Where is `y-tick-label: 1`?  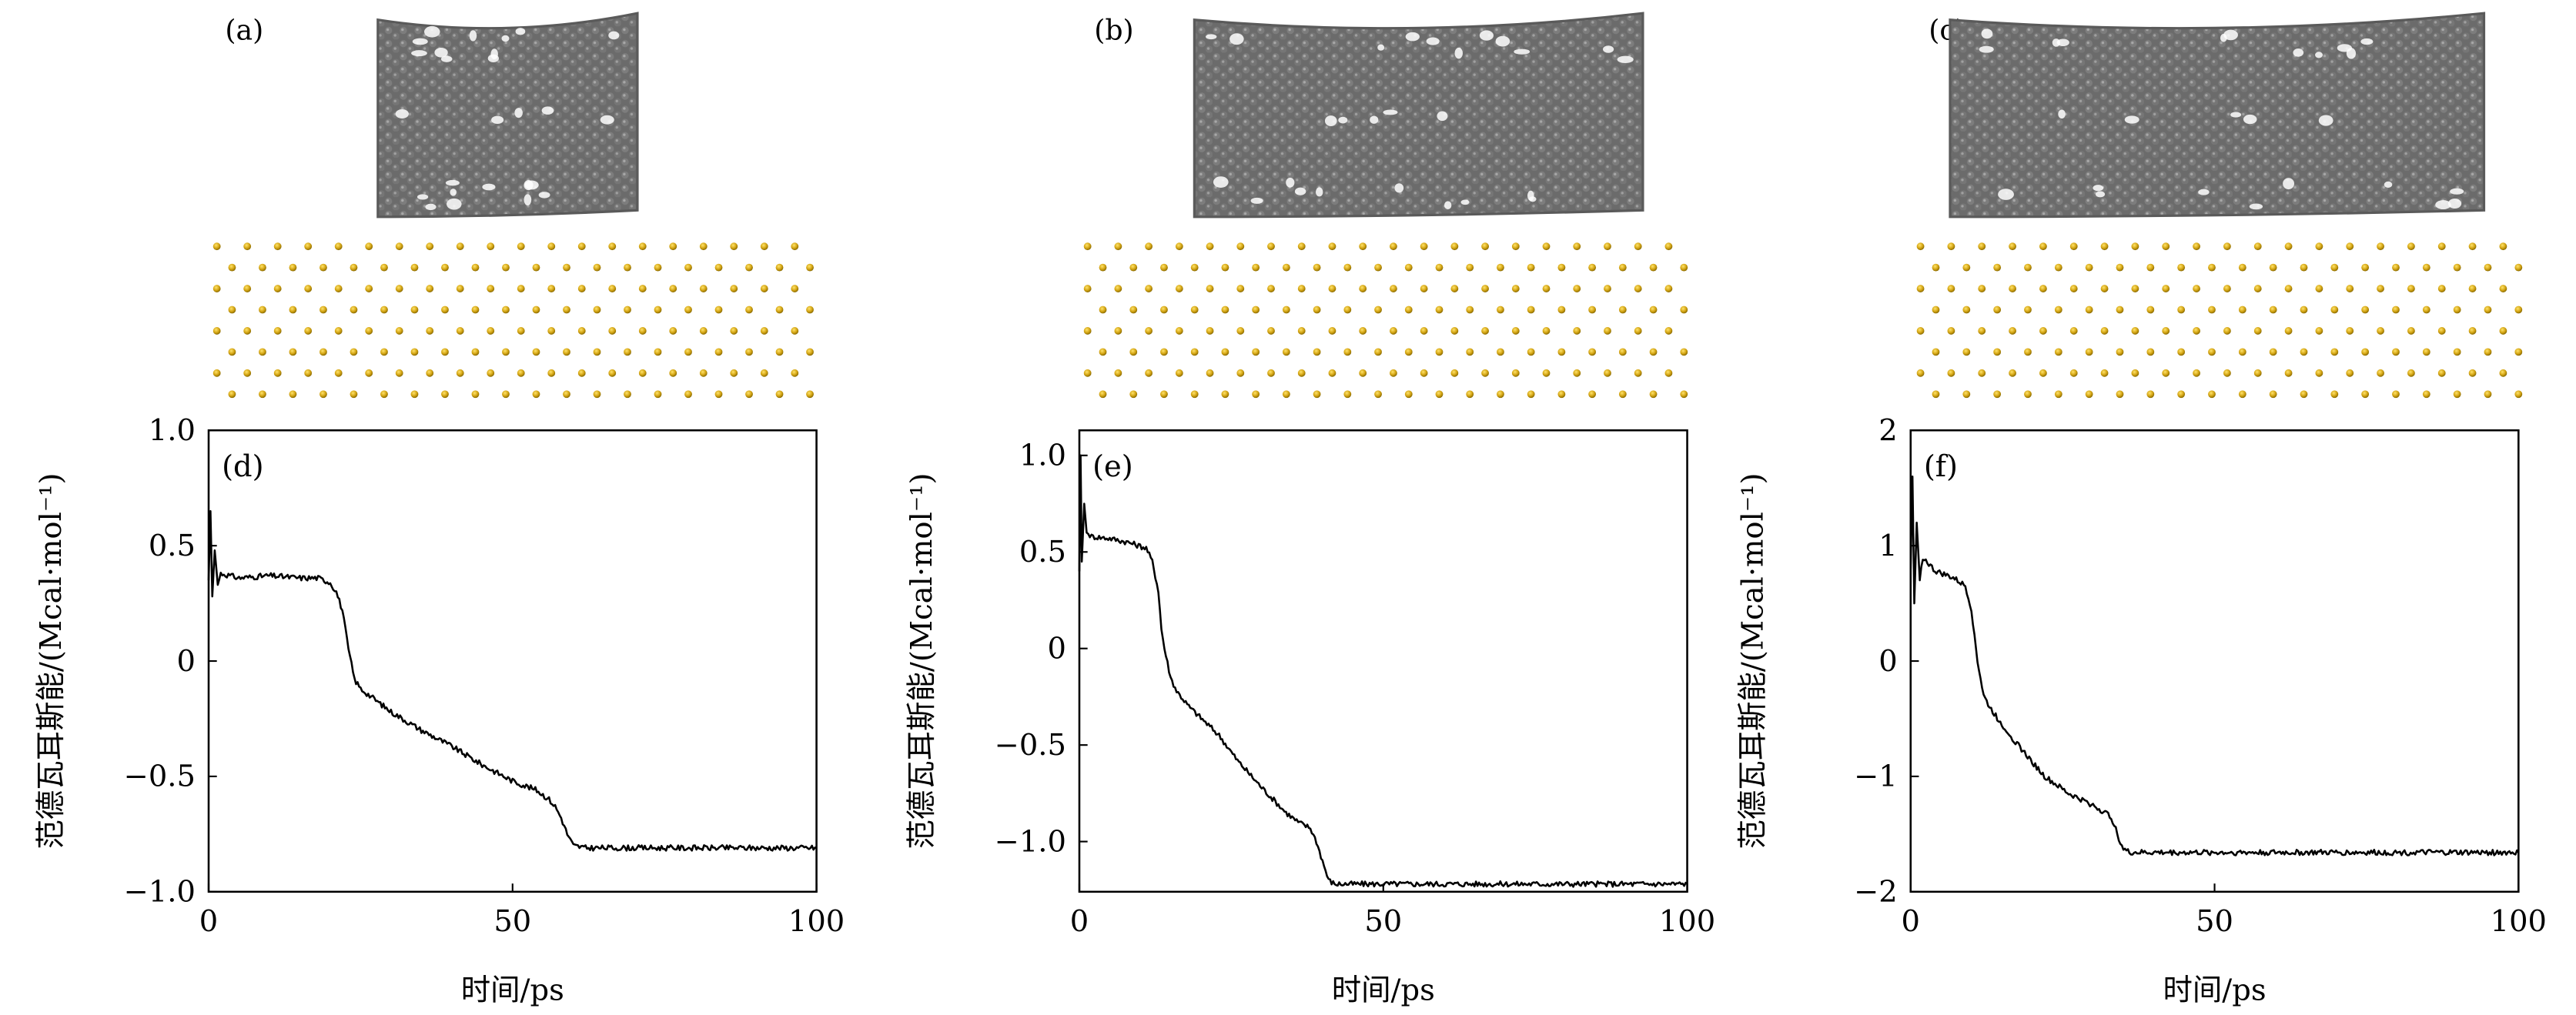
y-tick-label: 1 is located at coordinates (1887, 546).